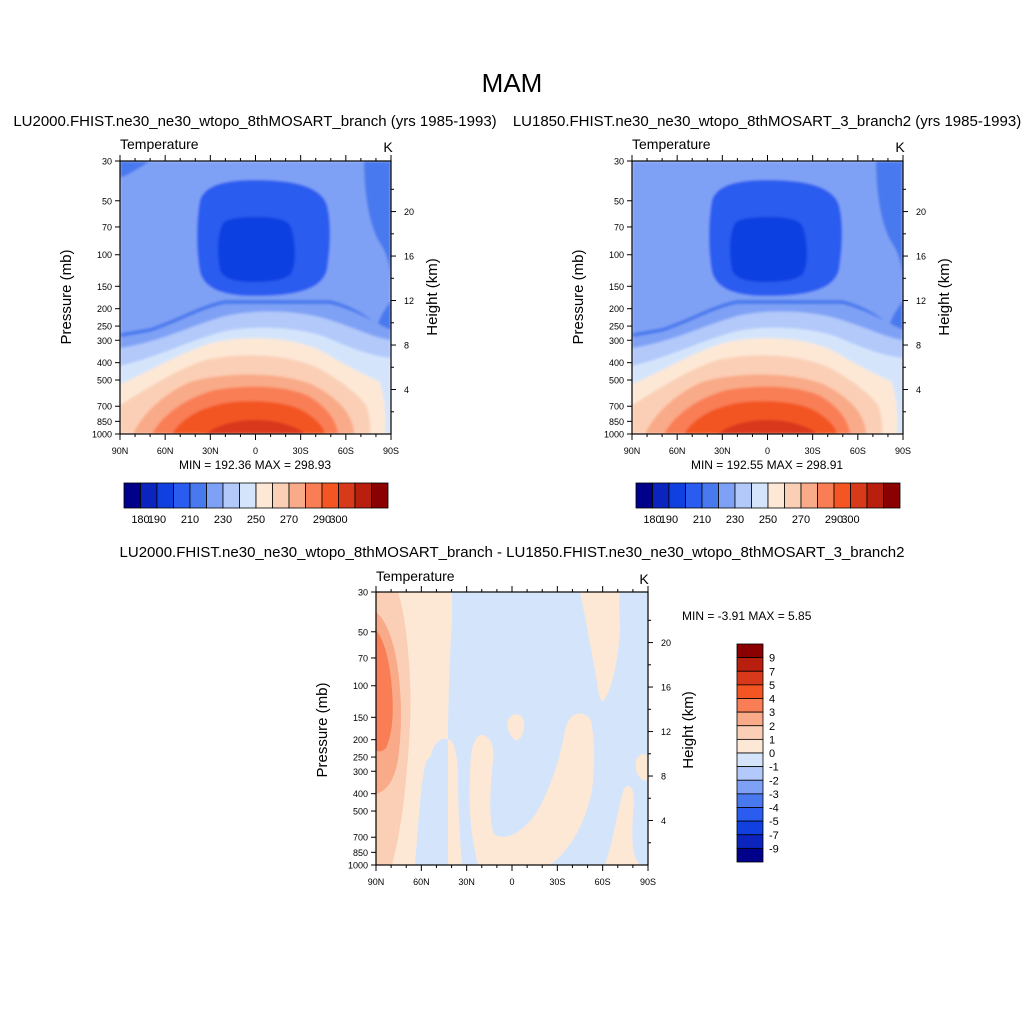 Image resolution: width=1024 pixels, height=1024 pixels. Describe the element at coordinates (104, 407) in the screenshot. I see `pressure-tick-label: 700` at that location.